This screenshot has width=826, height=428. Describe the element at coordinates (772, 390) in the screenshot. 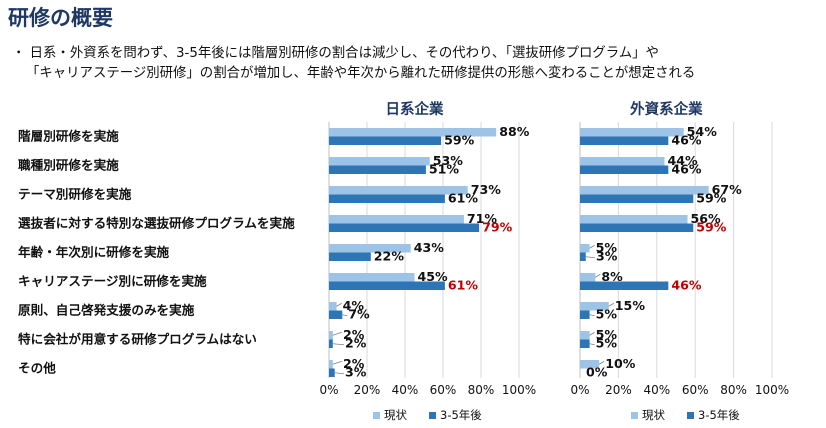

I see `x-tick-label-2-5: 100%` at that location.